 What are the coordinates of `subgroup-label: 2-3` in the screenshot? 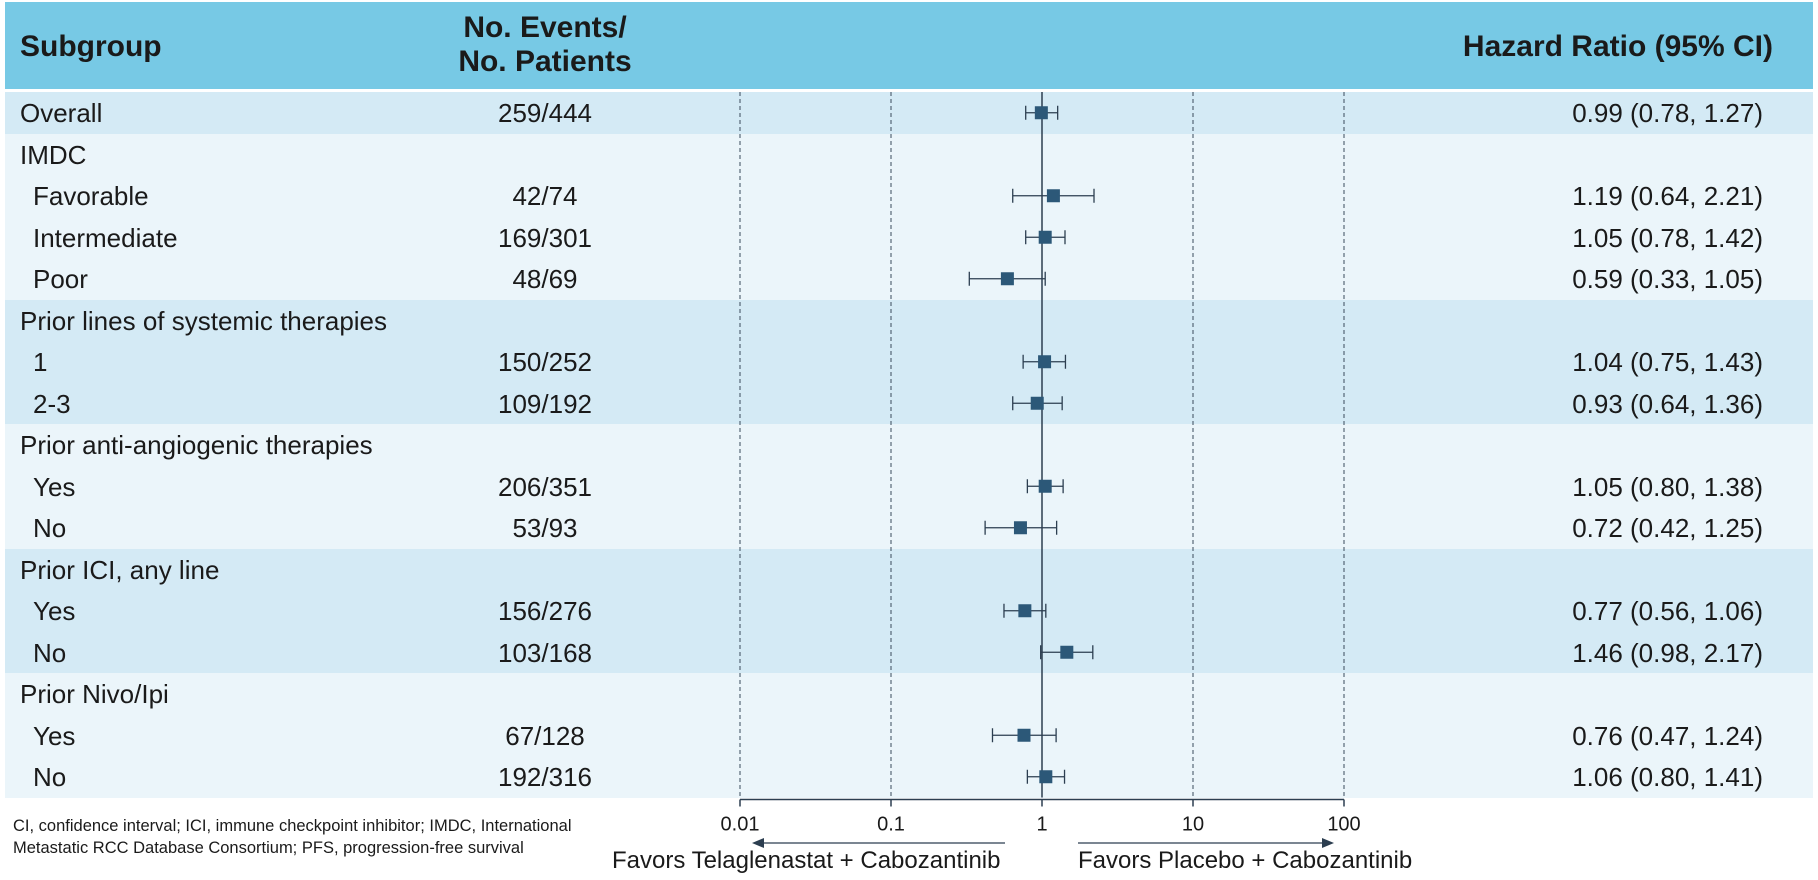 It's located at (52, 403).